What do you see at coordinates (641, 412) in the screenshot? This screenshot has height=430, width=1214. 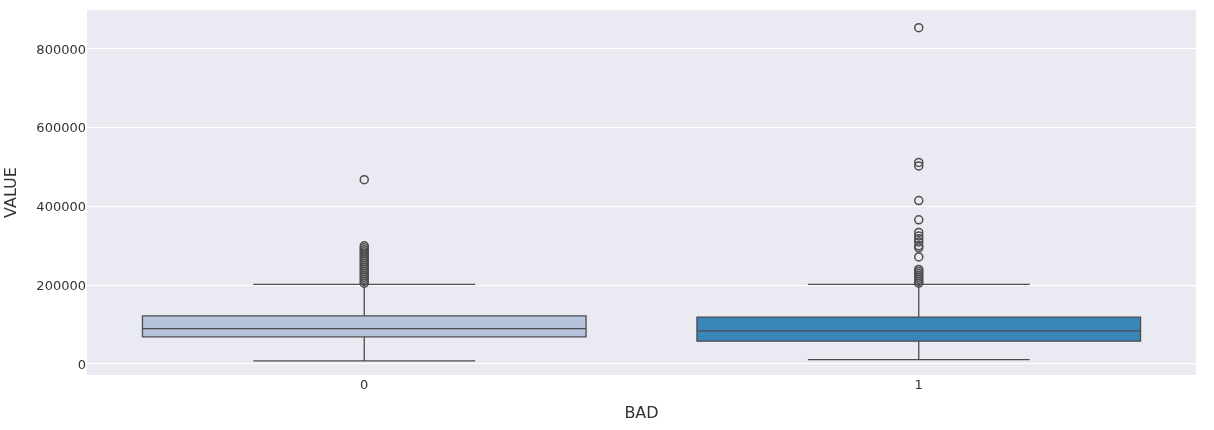 I see `x-axis-title: BAD` at bounding box center [641, 412].